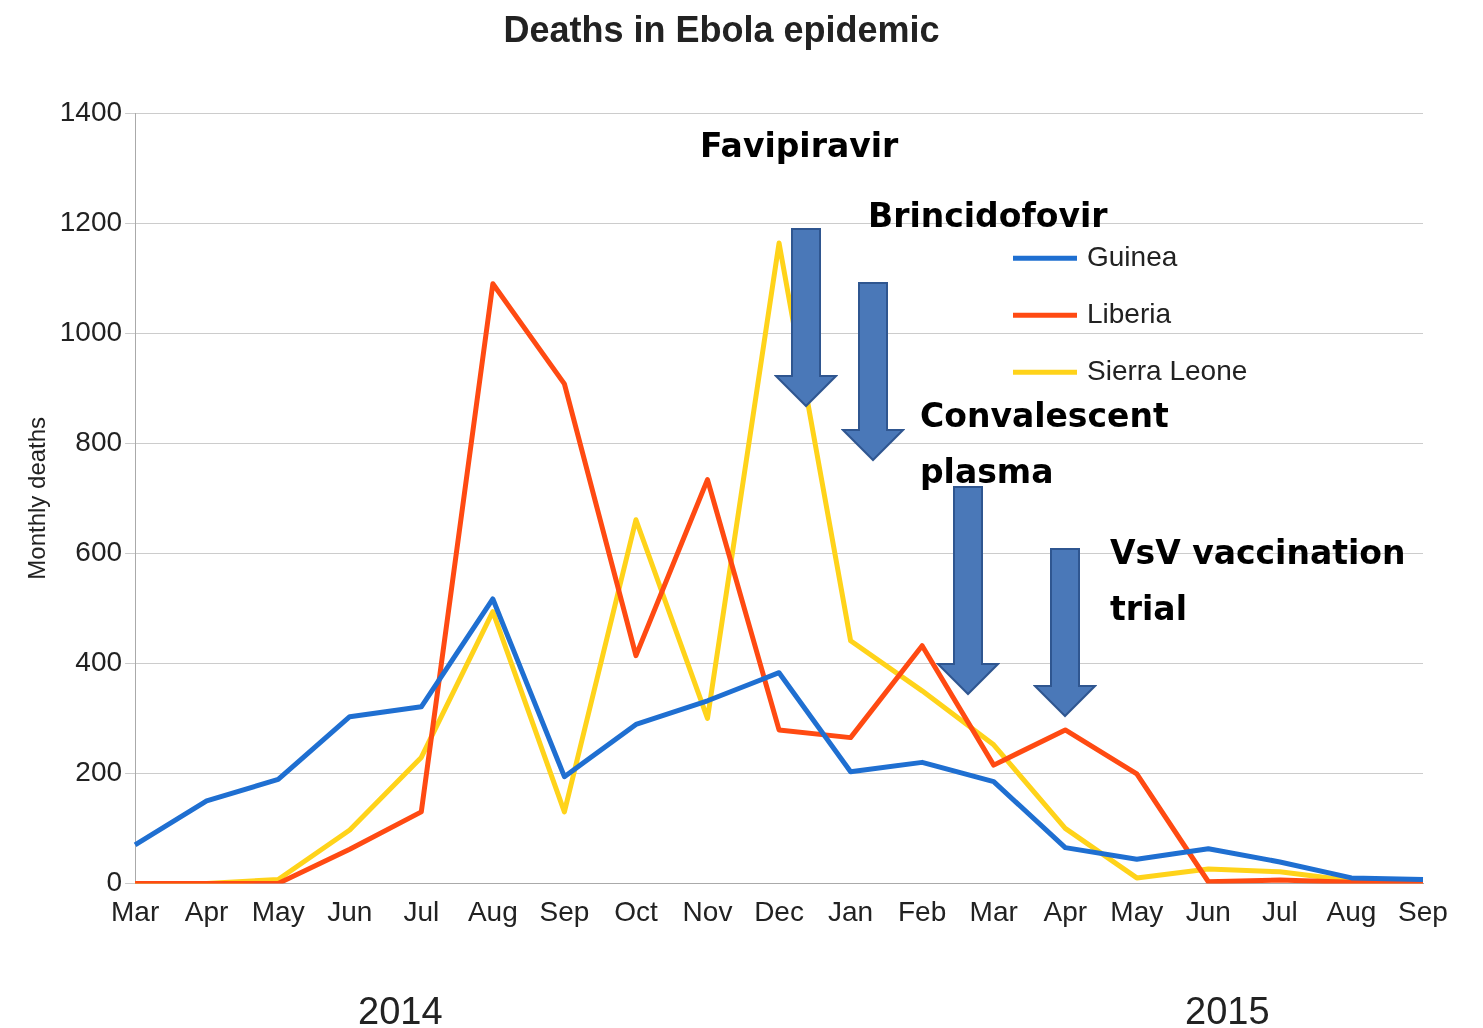 Image resolution: width=1483 pixels, height=1028 pixels. What do you see at coordinates (779, 911) in the screenshot?
I see `x-tick-label: Dec` at bounding box center [779, 911].